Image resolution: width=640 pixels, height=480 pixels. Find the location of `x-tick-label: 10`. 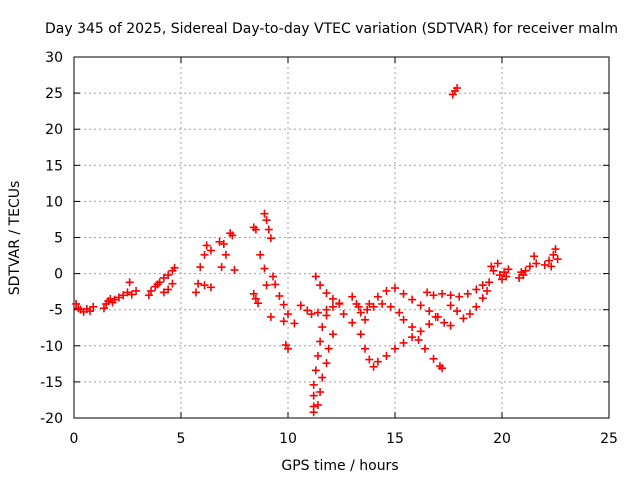

x-tick-label: 10 is located at coordinates (288, 439).